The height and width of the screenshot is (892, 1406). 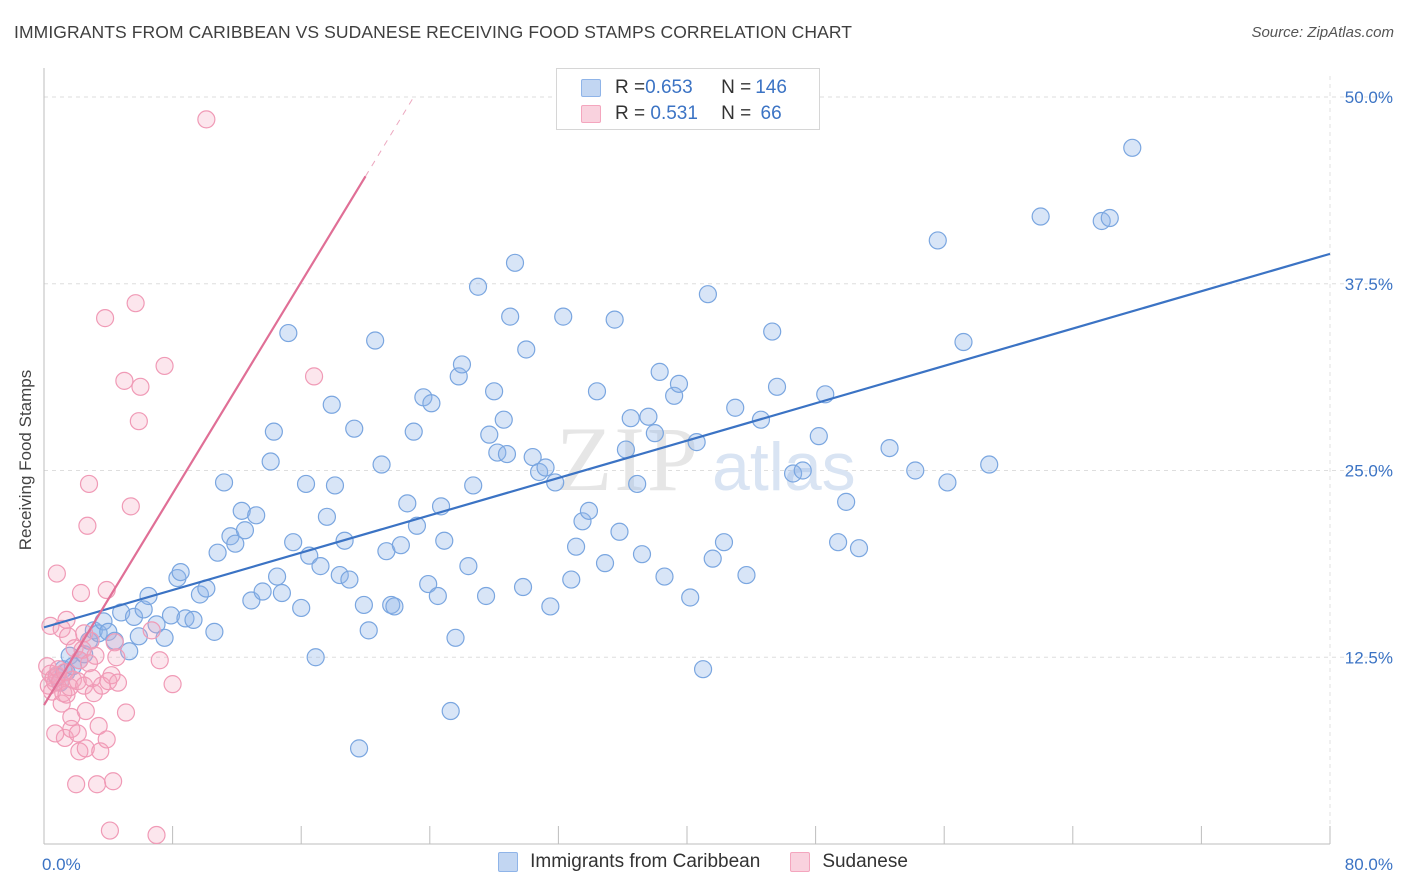 What do you see at coordinates (1369, 97) in the screenshot?
I see `y-tick-label: 50.0%` at bounding box center [1369, 97].